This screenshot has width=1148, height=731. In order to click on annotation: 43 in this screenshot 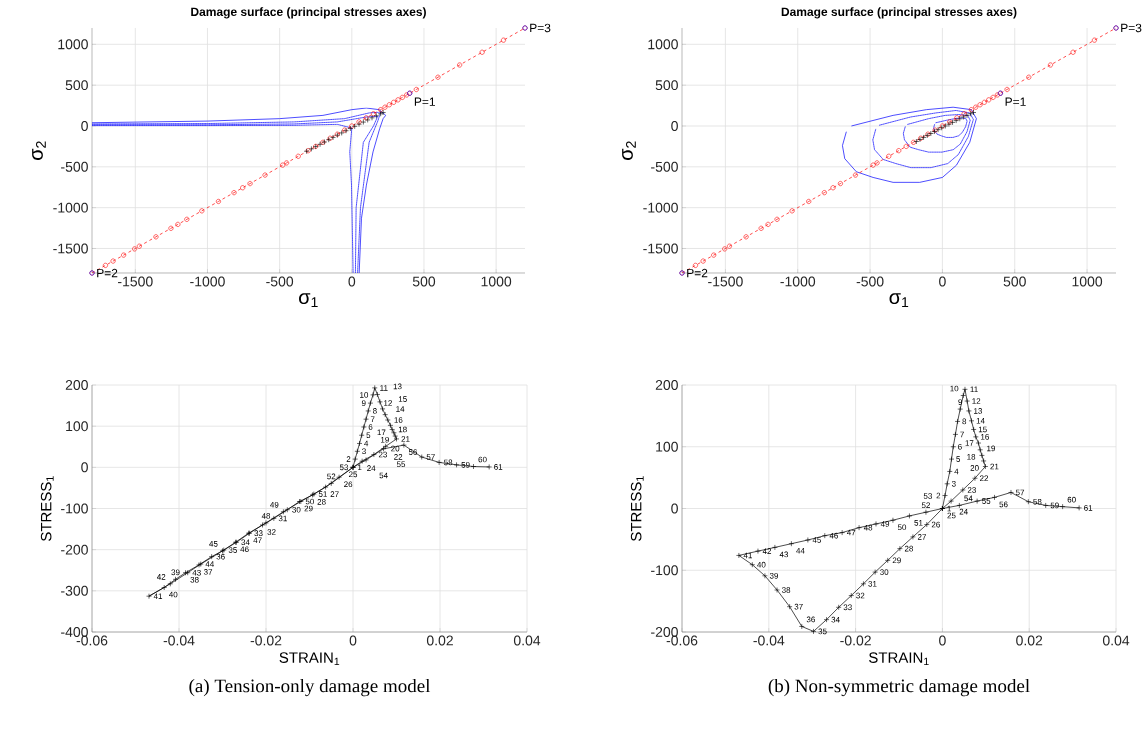, I will do `click(196, 572)`.